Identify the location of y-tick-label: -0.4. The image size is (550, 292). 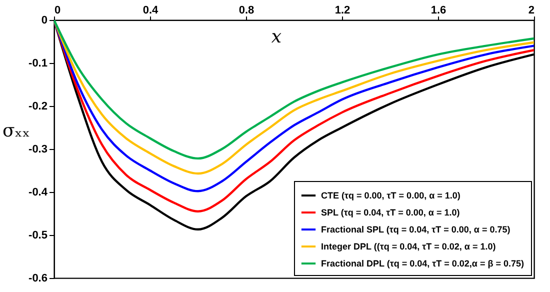
(38, 192).